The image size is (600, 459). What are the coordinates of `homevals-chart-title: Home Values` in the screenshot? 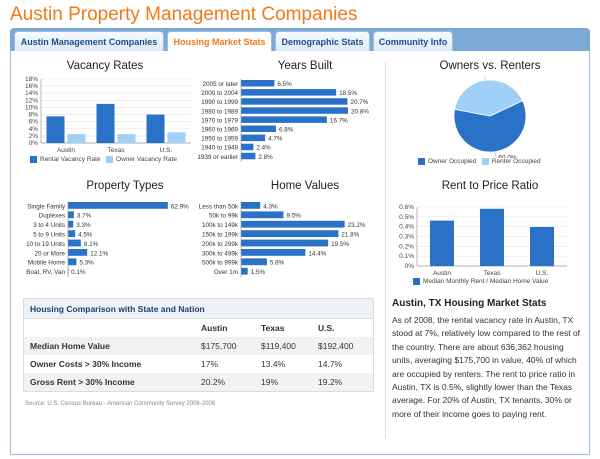 It's located at (305, 186).